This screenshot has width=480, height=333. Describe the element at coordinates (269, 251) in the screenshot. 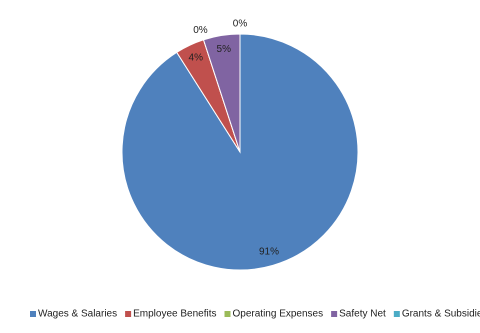

I see `data-label: 91%` at that location.